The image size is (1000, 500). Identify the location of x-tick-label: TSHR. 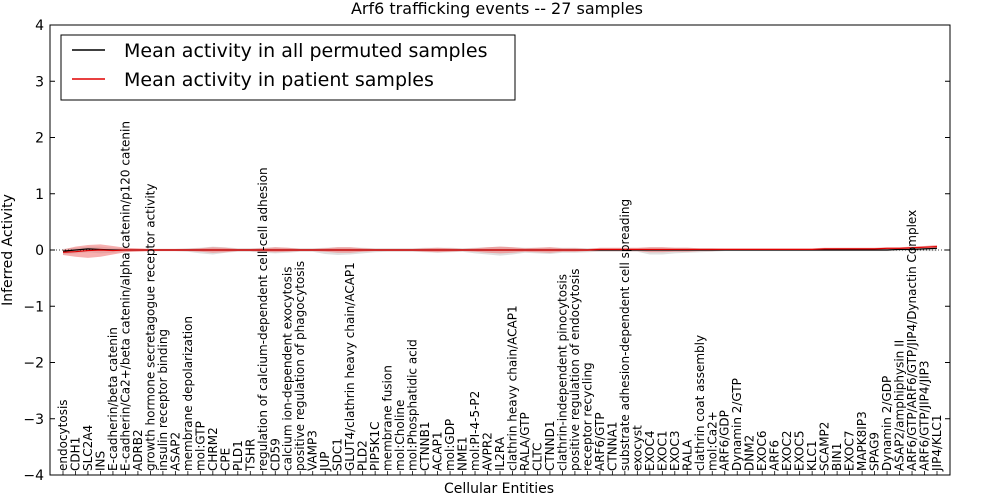
(250, 455).